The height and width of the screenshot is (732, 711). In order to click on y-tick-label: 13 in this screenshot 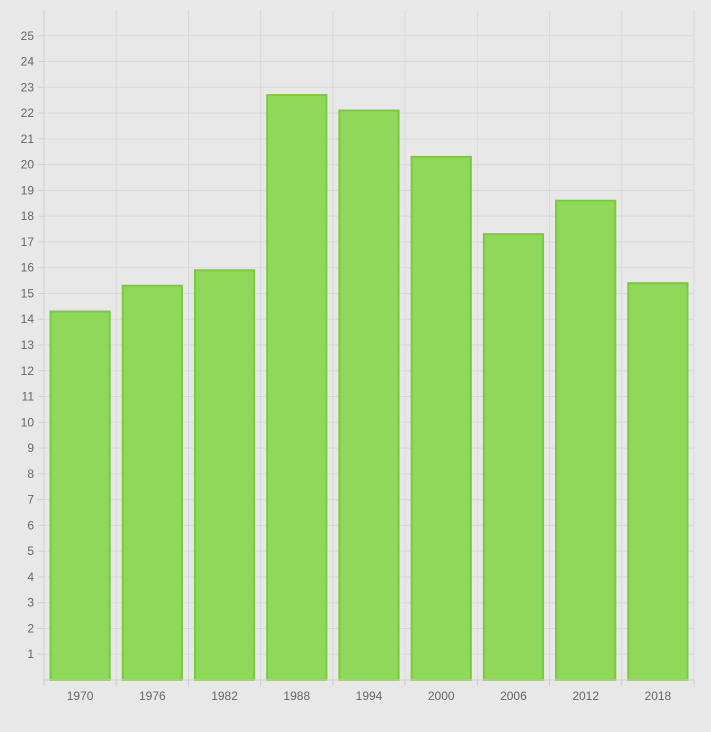, I will do `click(28, 345)`.